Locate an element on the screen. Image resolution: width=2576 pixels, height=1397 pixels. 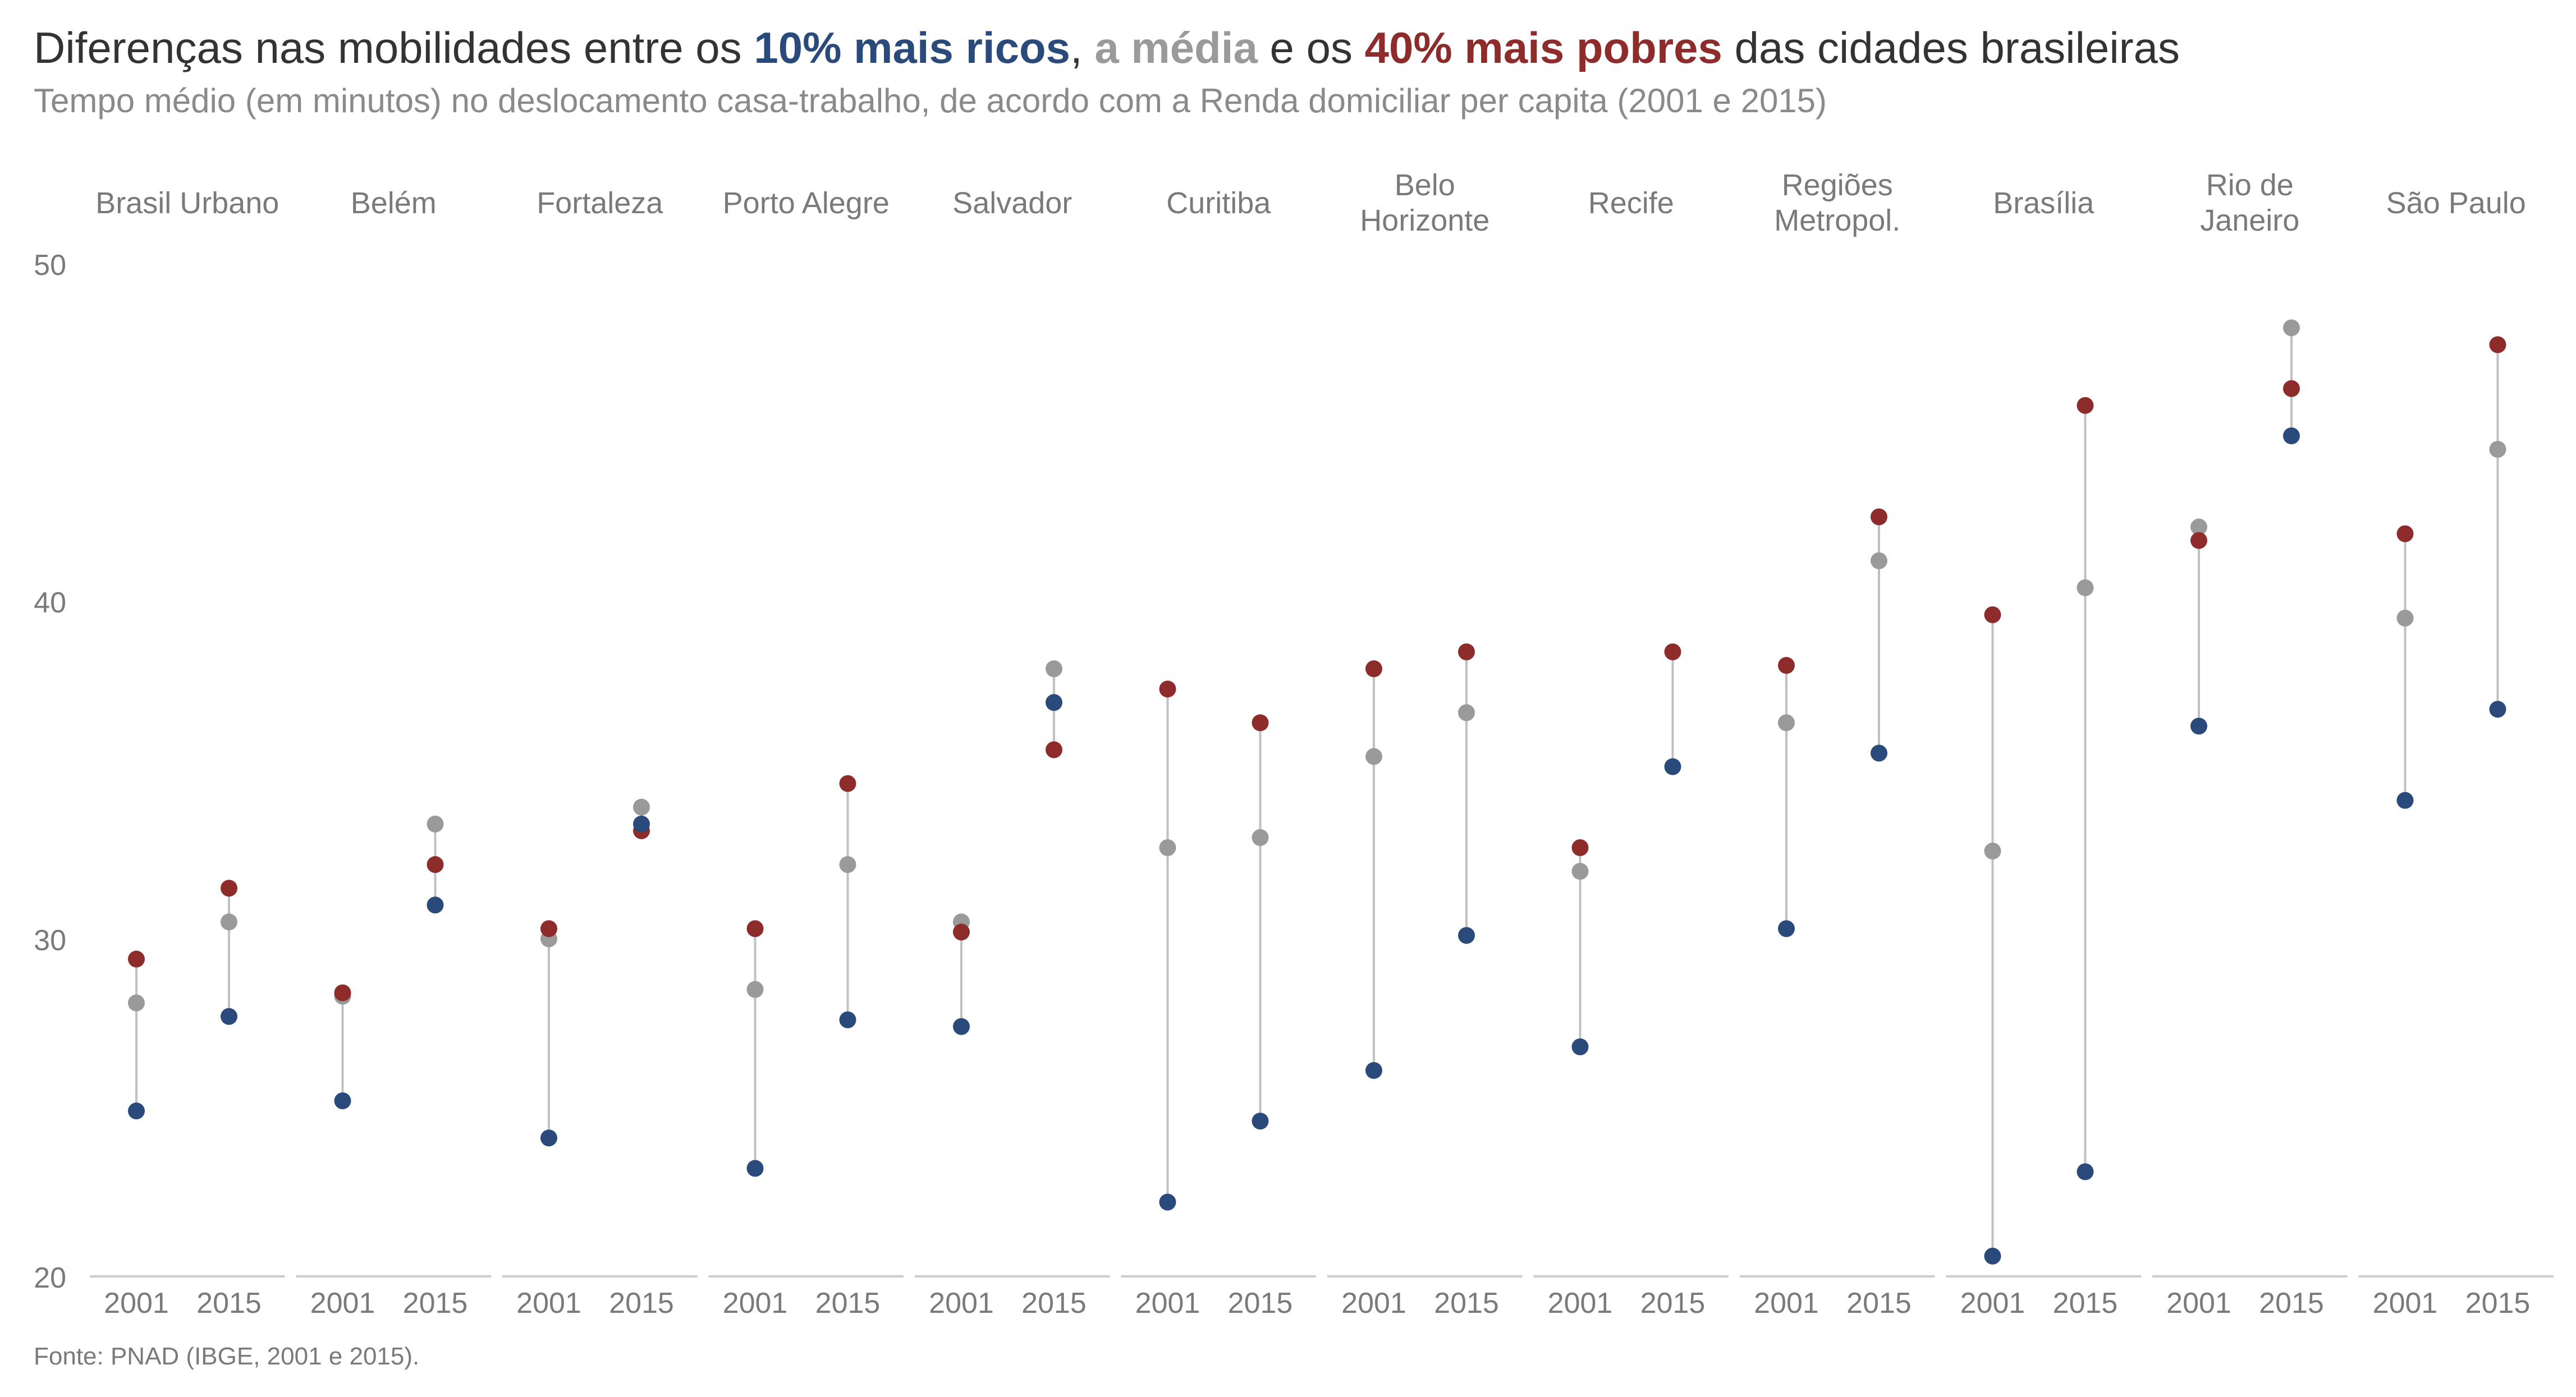
panel-label-line: Salvador is located at coordinates (1012, 203).